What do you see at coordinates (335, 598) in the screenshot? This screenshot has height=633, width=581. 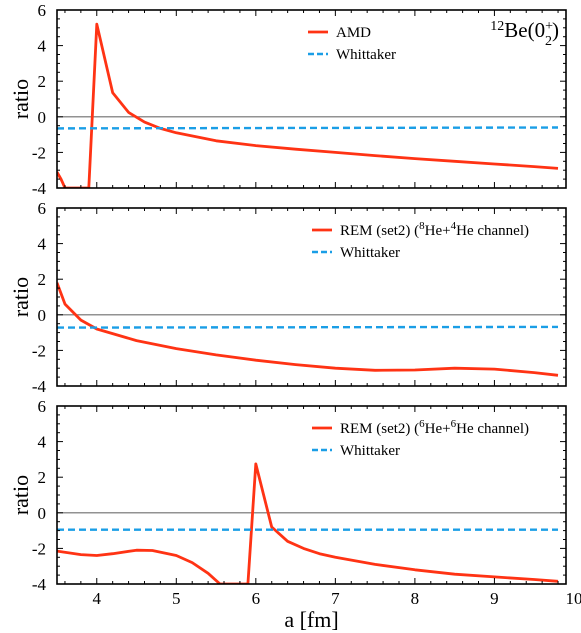 I see `x-tick-label: 7` at bounding box center [335, 598].